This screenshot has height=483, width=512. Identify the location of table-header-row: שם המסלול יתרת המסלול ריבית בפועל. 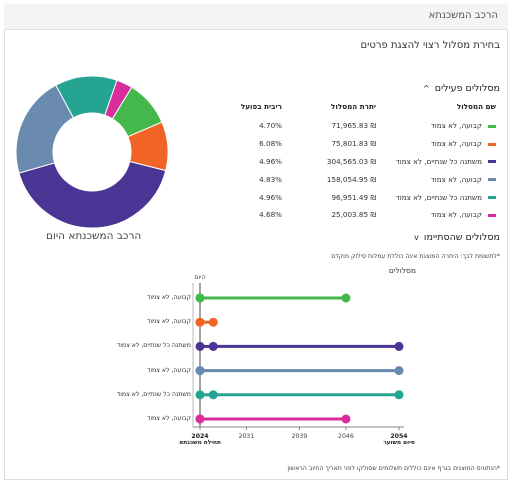
(364, 108).